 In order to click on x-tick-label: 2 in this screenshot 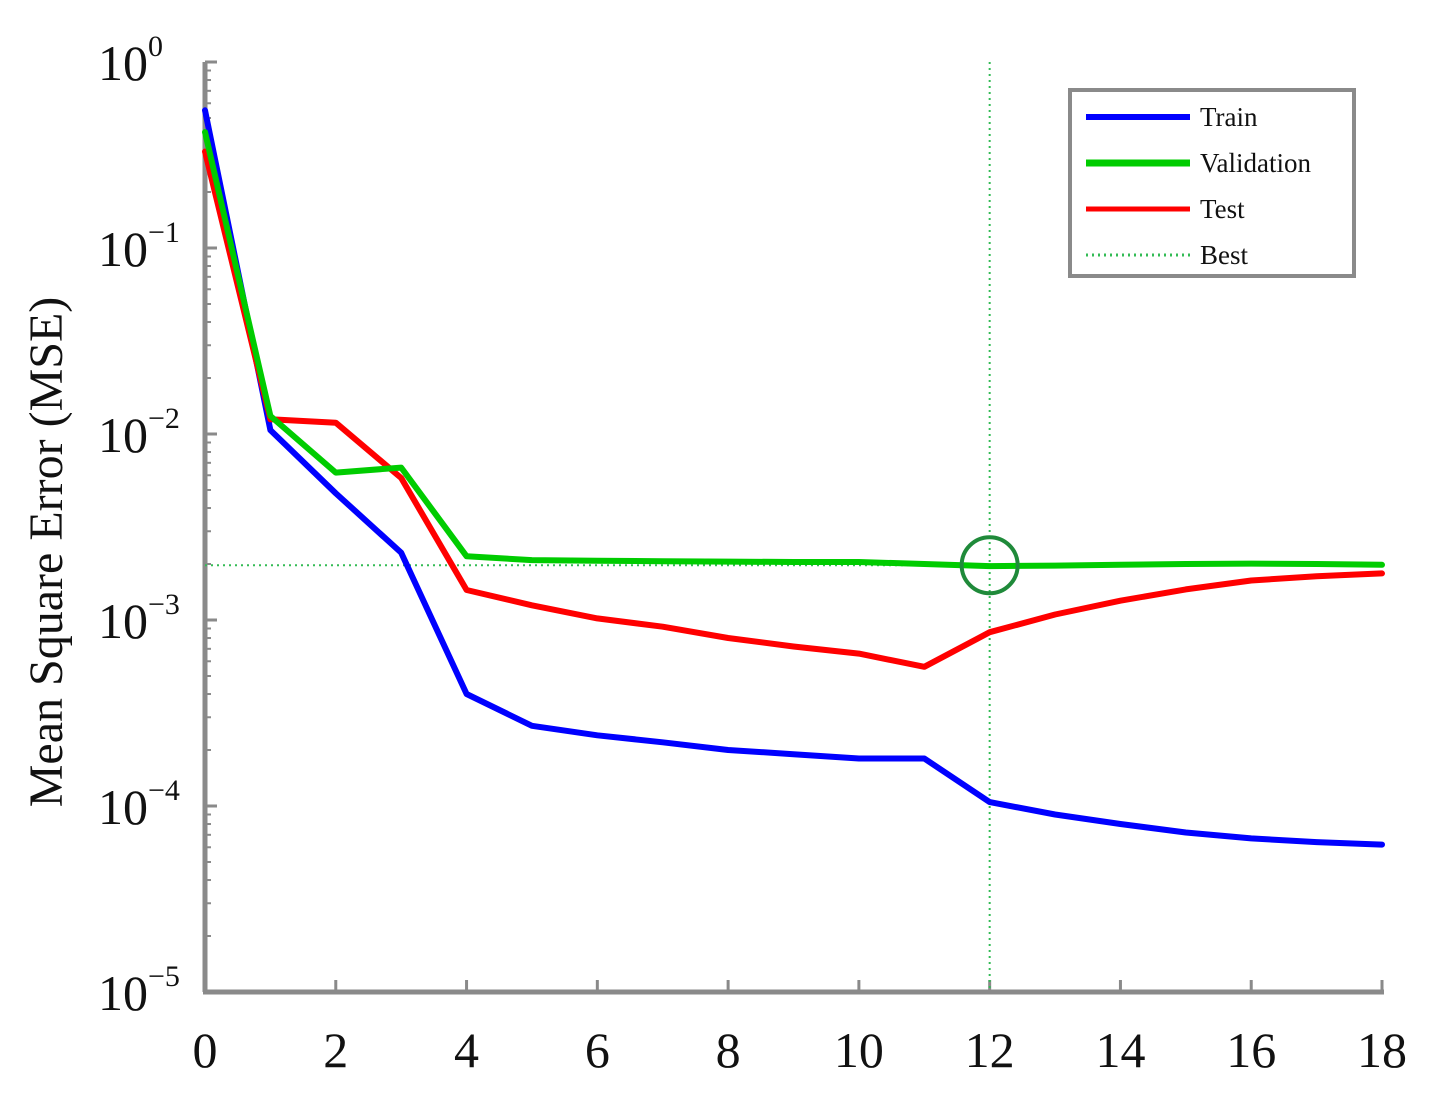, I will do `click(335, 1050)`.